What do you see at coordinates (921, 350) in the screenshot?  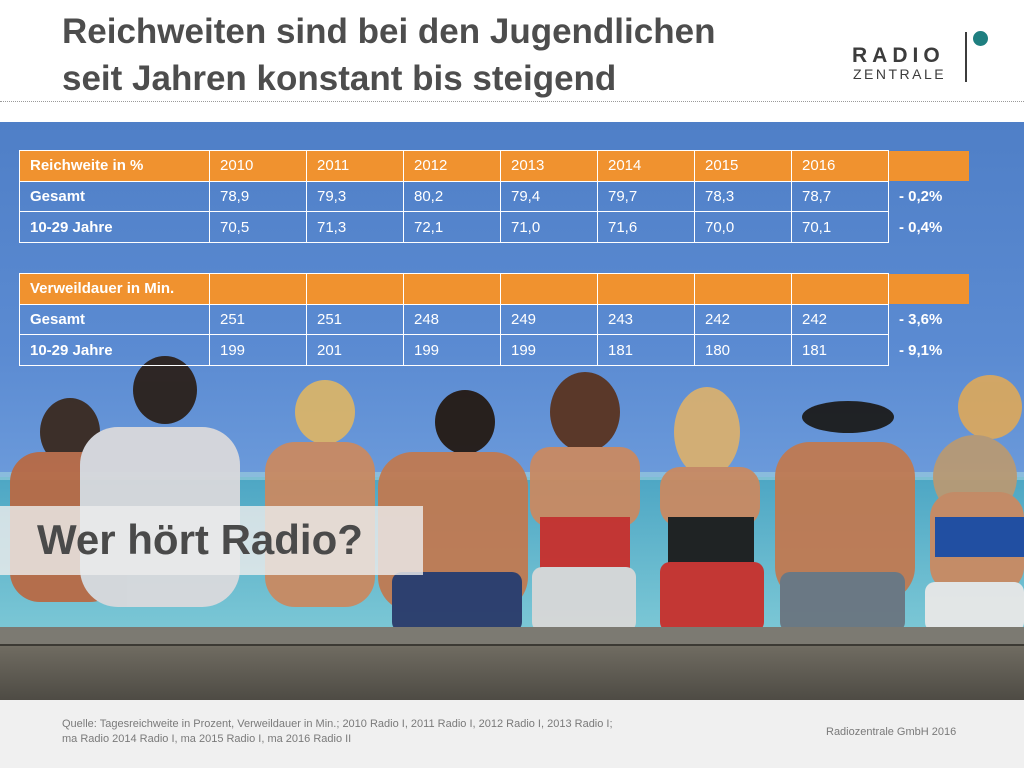 I see `change-value: - 9,1%` at bounding box center [921, 350].